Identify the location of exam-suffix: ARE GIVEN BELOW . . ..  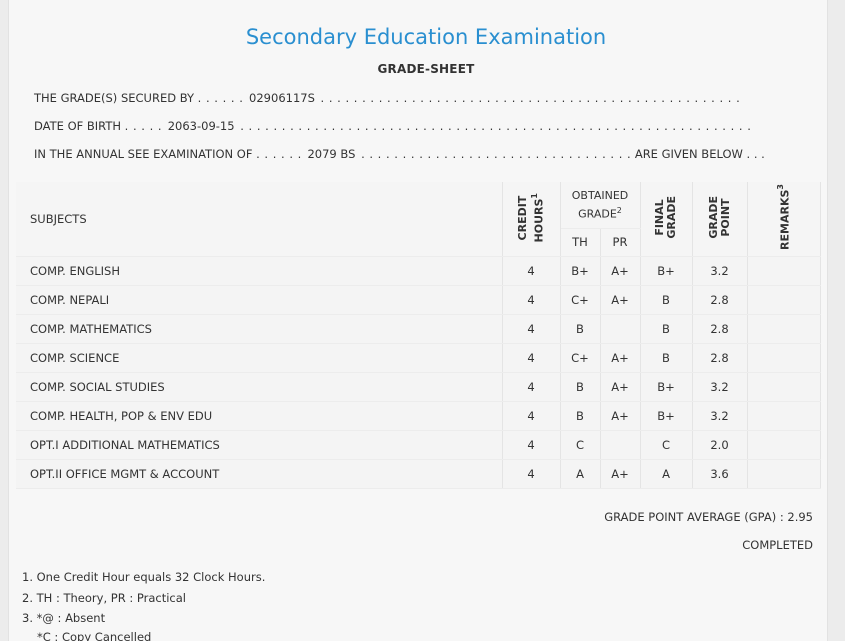
(699, 154).